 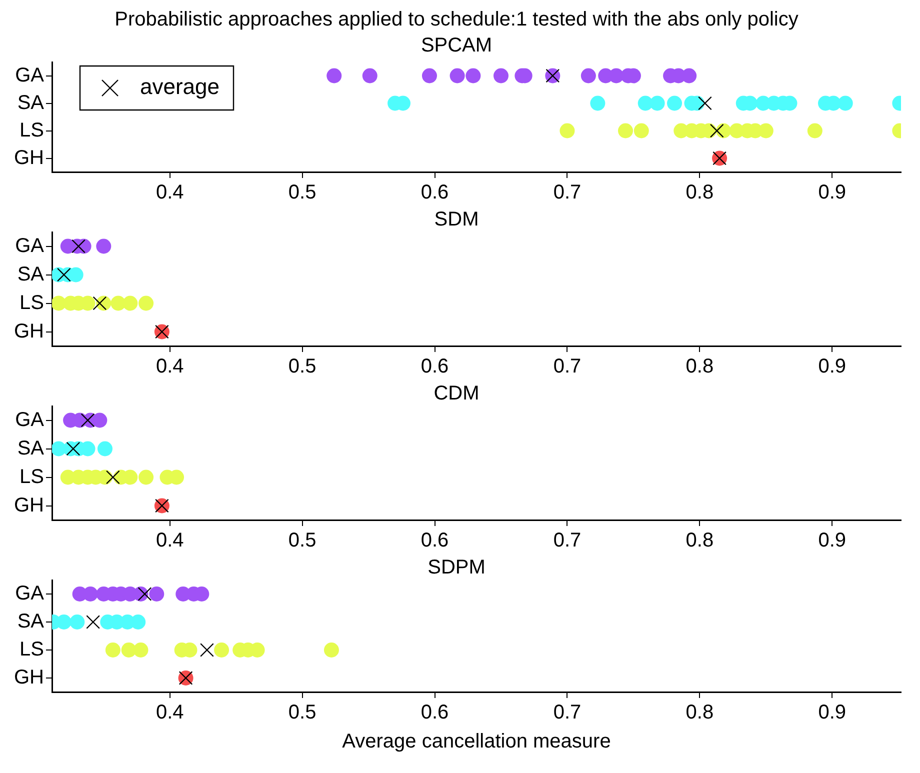 I want to click on chart-title: SDPM, so click(x=457, y=567).